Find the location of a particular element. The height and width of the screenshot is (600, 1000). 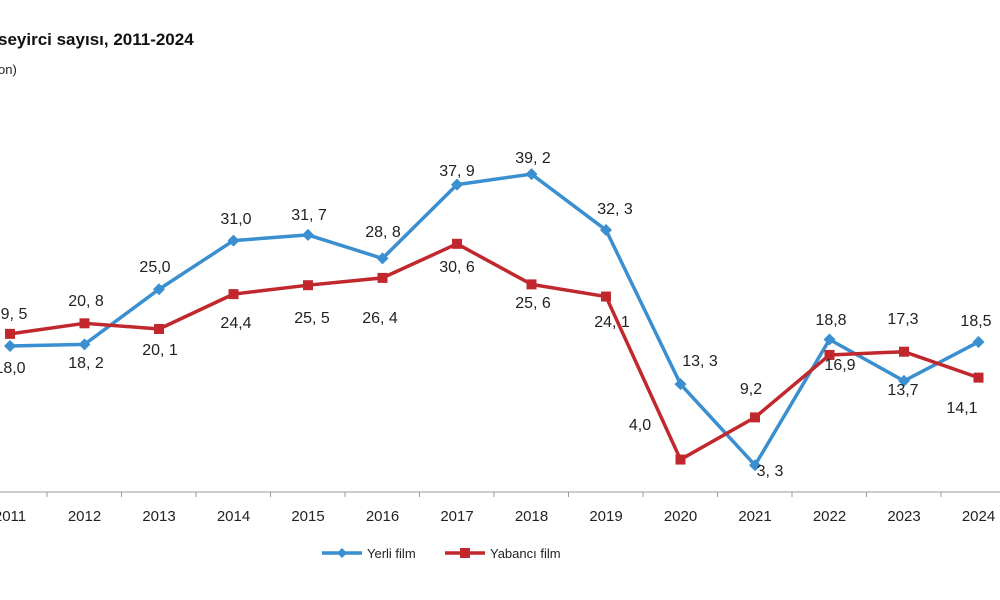

x-tick-label: 2020 is located at coordinates (680, 516).